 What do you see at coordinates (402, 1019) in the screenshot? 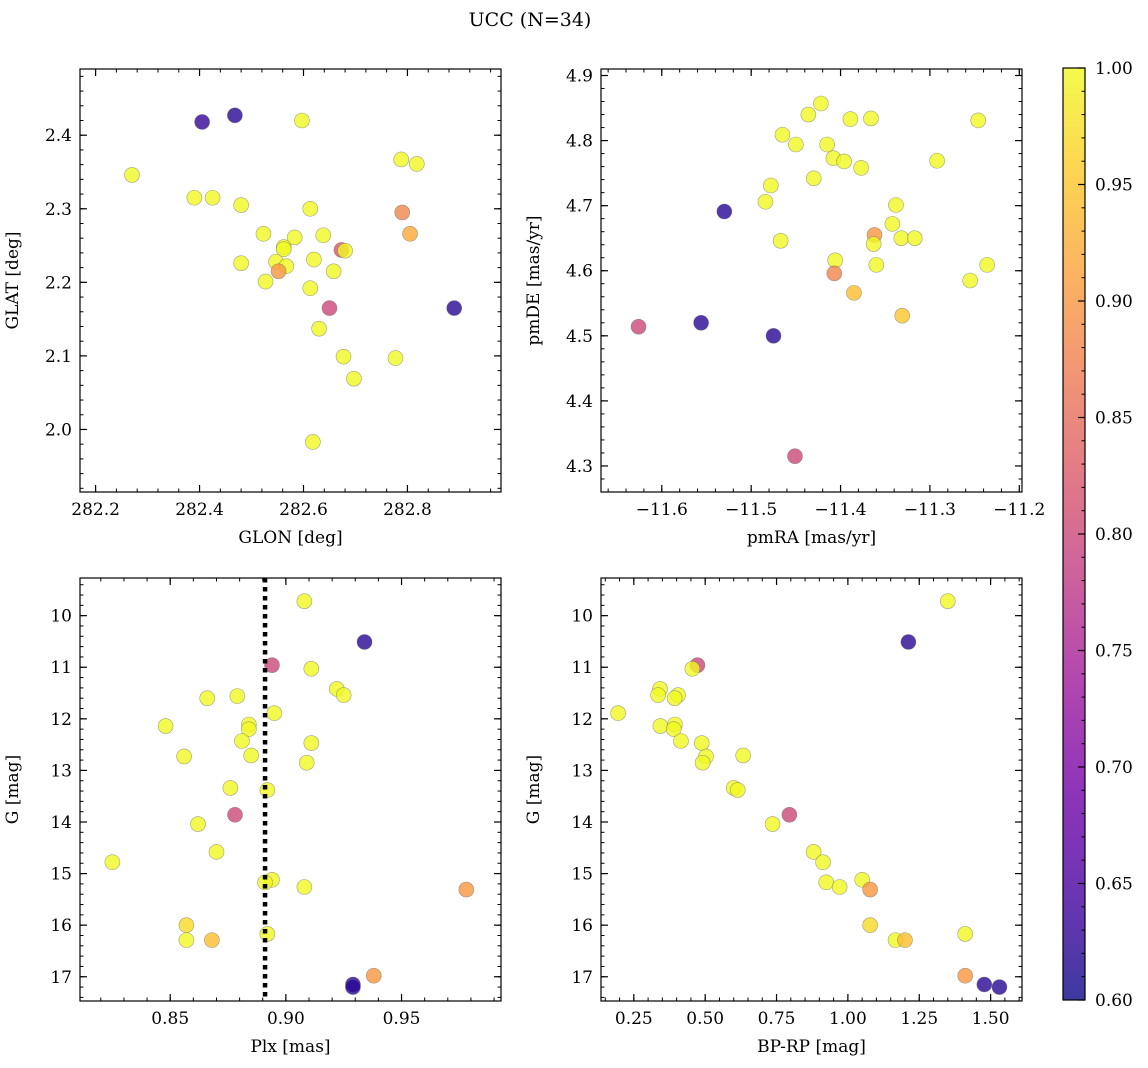
I see `x-tick-label: 0.95` at bounding box center [402, 1019].